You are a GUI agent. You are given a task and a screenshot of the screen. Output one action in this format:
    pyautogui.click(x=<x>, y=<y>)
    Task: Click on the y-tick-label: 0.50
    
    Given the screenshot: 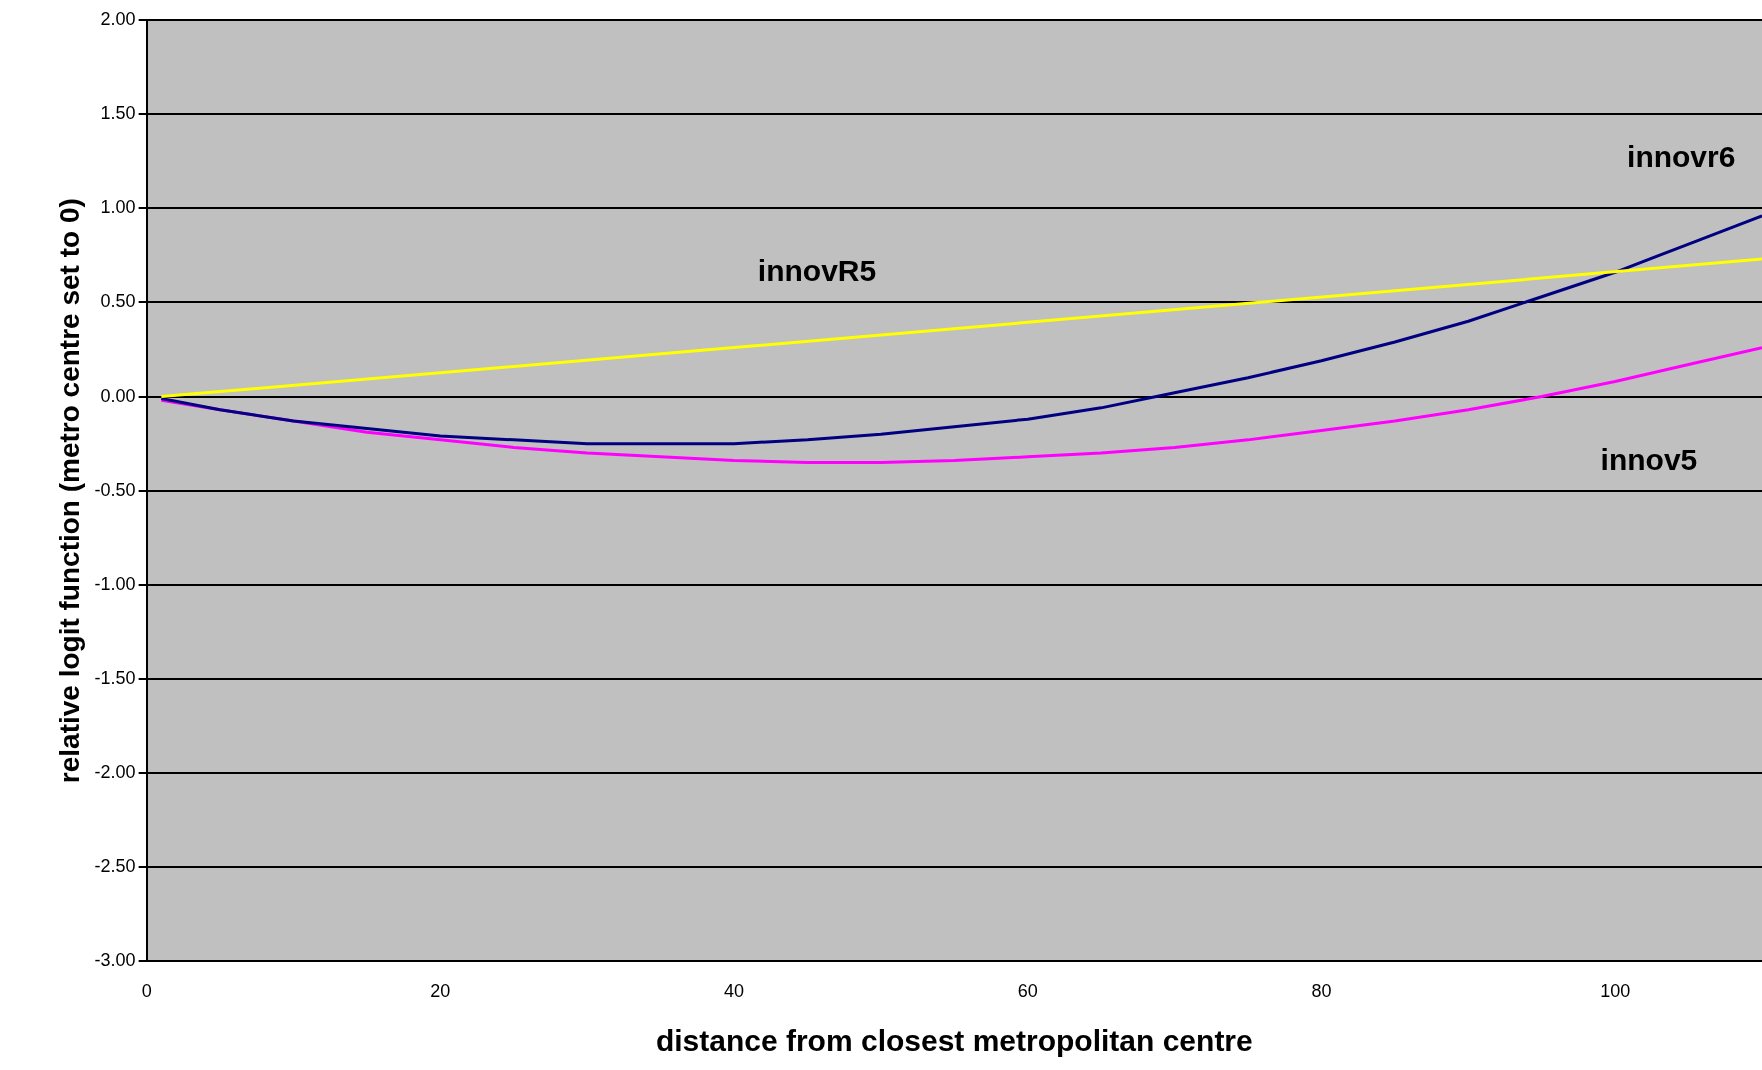 What is the action you would take?
    pyautogui.click(x=118, y=301)
    